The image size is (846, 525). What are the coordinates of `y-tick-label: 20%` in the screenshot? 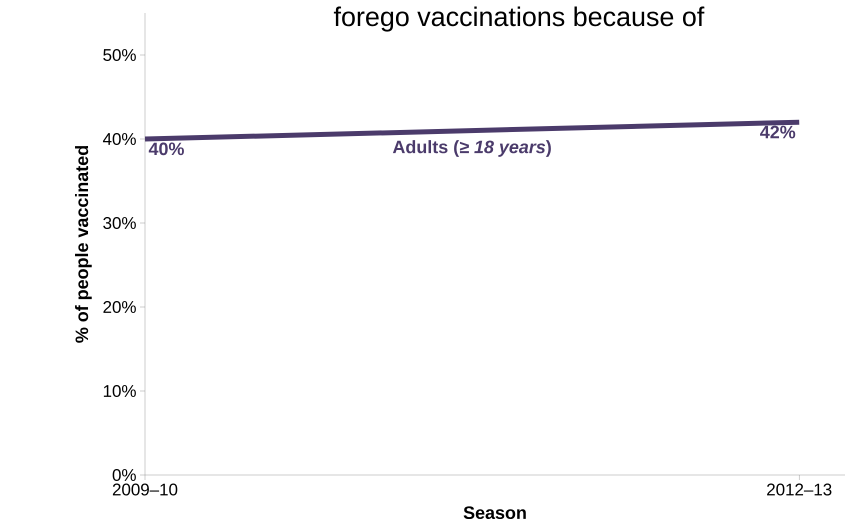 It's located at (119, 307).